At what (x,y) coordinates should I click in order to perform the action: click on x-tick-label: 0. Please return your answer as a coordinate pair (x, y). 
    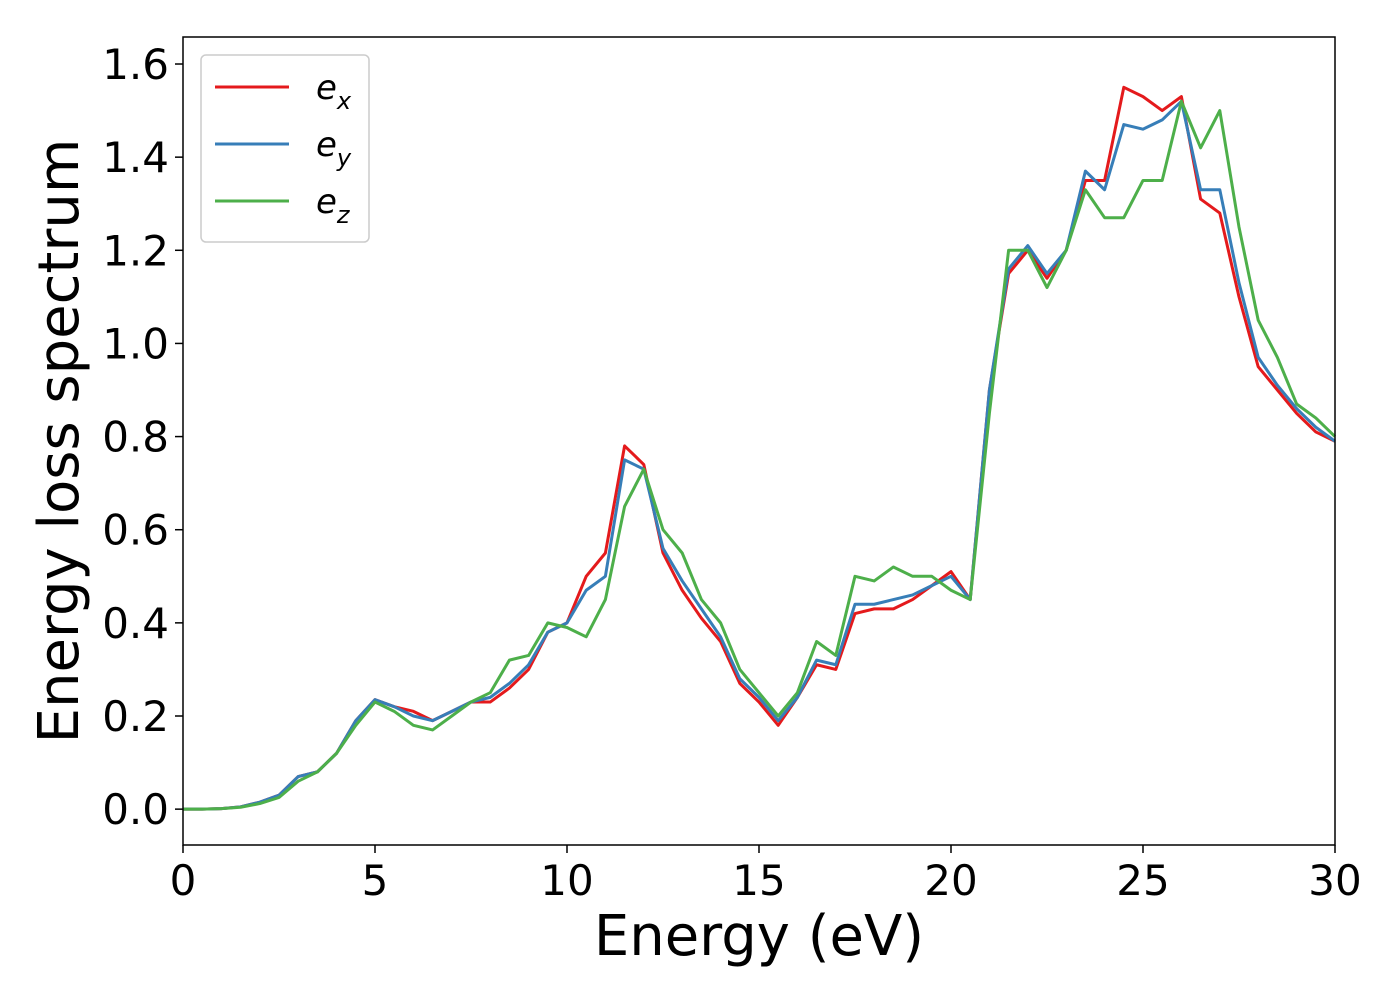
    Looking at the image, I should click on (183, 880).